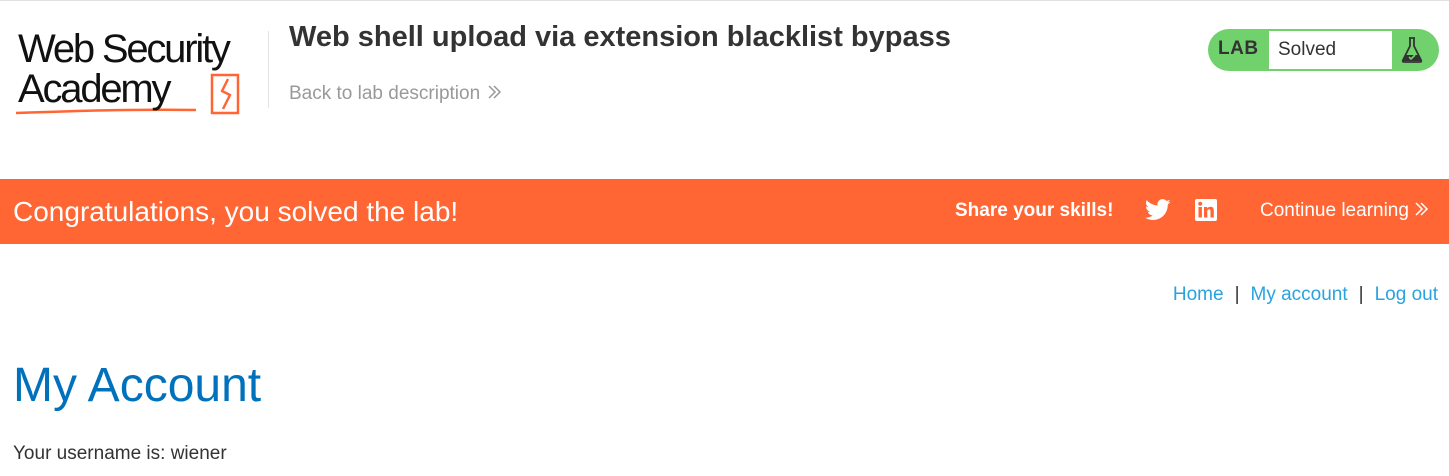  I want to click on logo-text-line1: Web Security, so click(124, 49).